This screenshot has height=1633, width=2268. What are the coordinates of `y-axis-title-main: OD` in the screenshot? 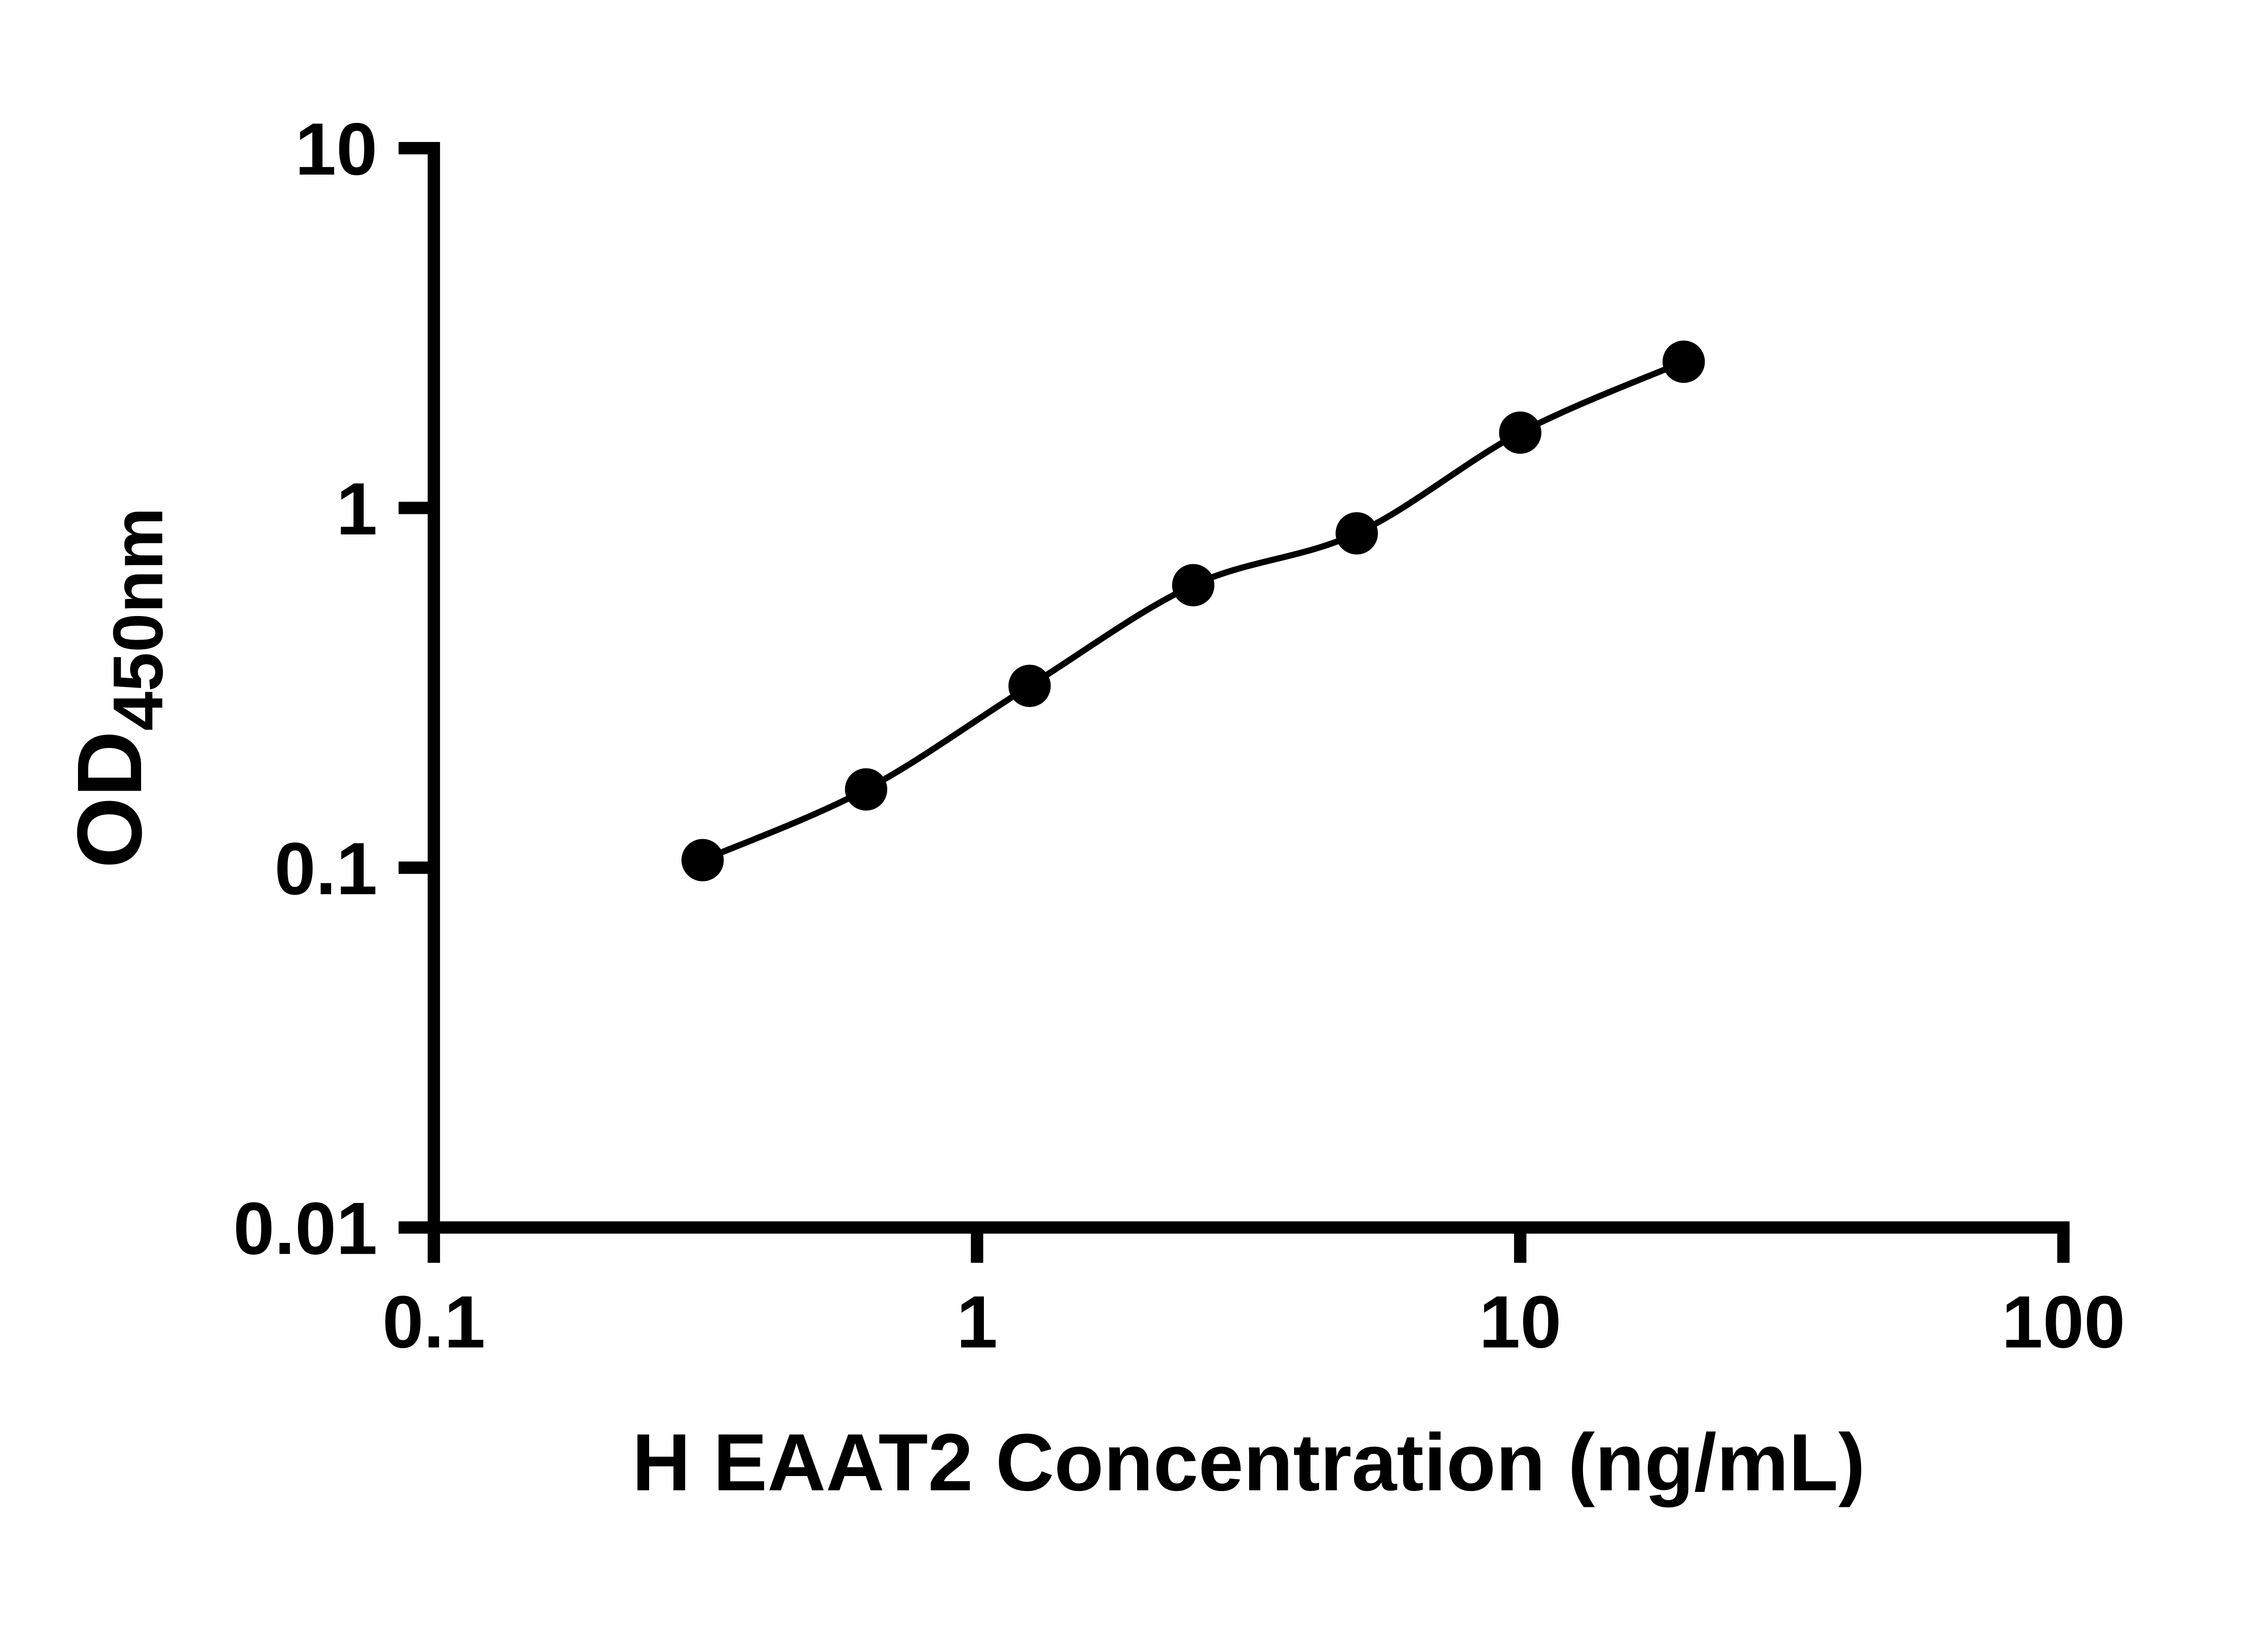 It's located at (110, 799).